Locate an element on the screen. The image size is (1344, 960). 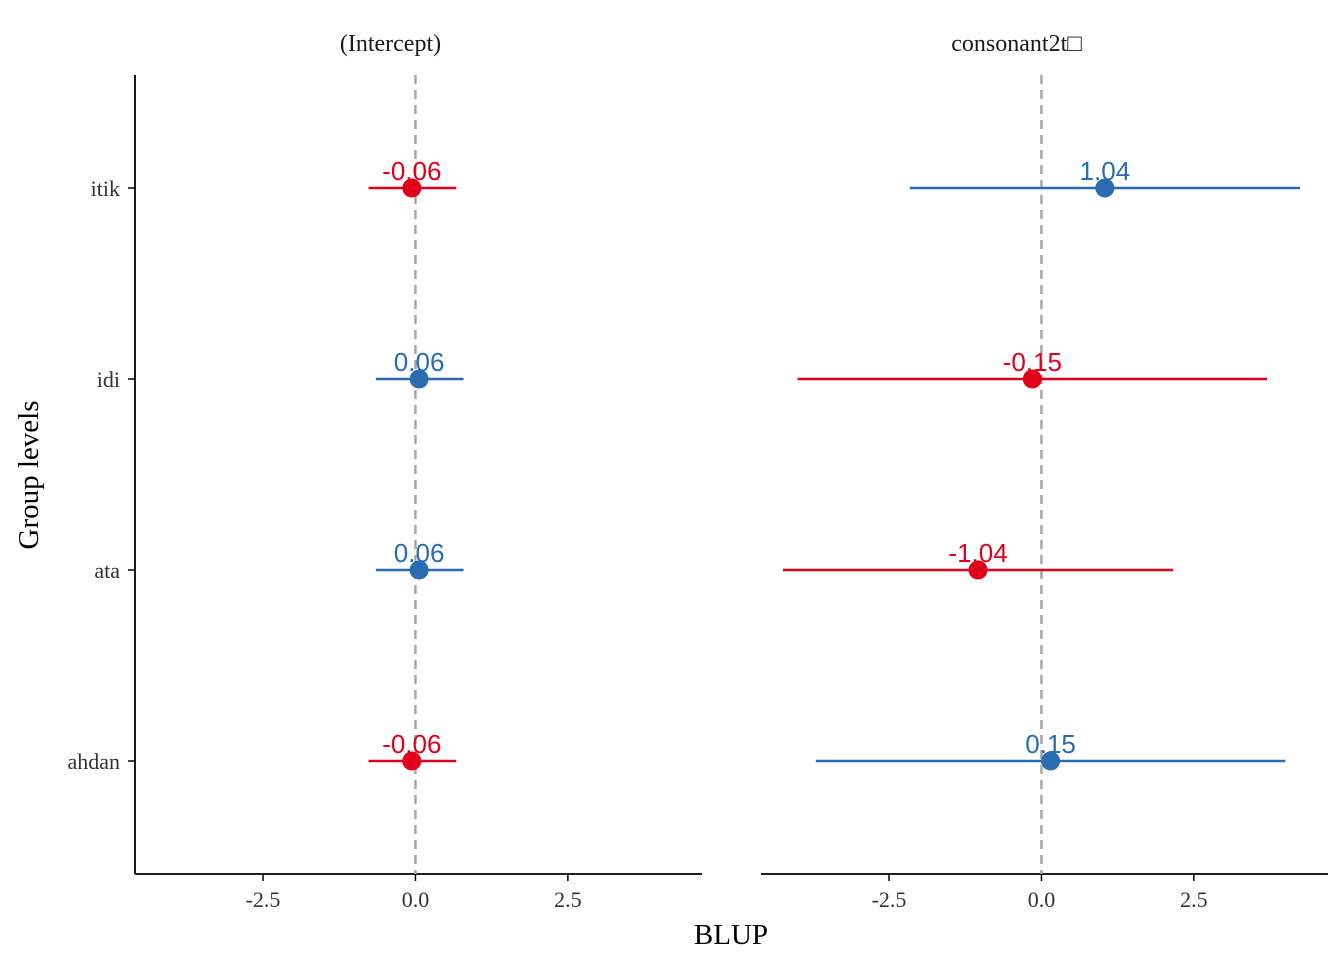
panel-title: consonant2t□ is located at coordinates (1016, 44).